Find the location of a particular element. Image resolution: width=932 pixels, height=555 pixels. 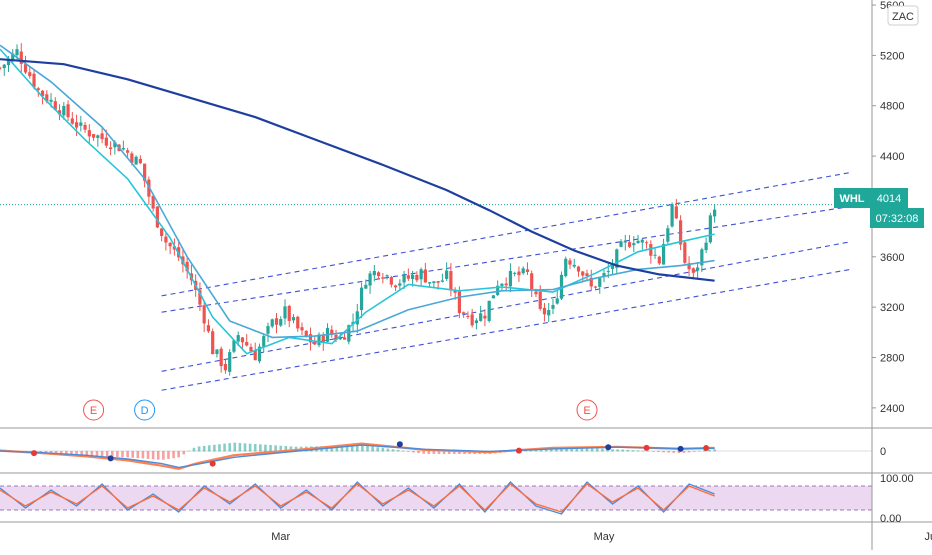

x-tick-label: May is located at coordinates (604, 537).